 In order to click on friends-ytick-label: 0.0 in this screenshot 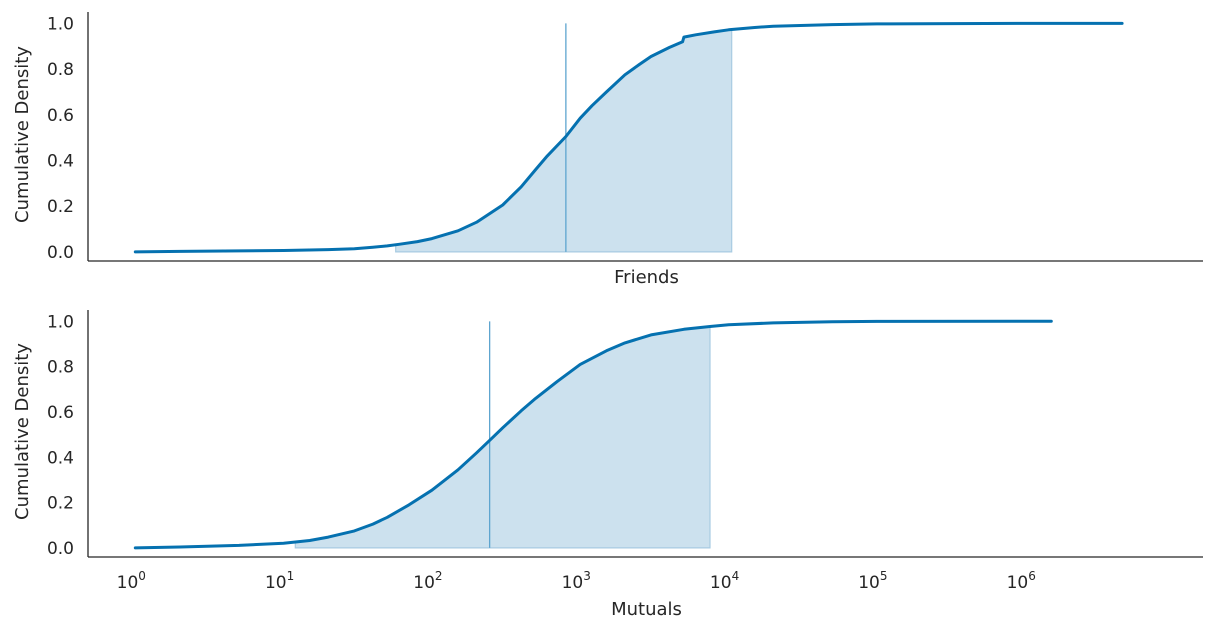, I will do `click(60, 253)`.